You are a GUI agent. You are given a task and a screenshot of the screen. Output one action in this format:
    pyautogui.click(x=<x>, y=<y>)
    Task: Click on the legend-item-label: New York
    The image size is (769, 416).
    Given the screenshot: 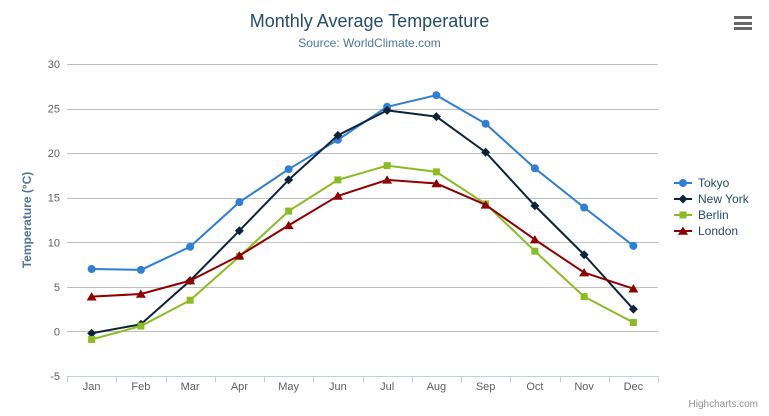 What is the action you would take?
    pyautogui.click(x=723, y=199)
    